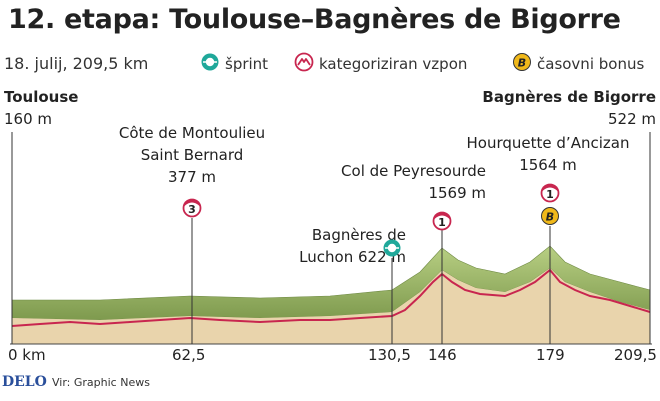 This screenshot has height=401, width=660. I want to click on finish-name: Bagnères de Bigorre, so click(569, 97).